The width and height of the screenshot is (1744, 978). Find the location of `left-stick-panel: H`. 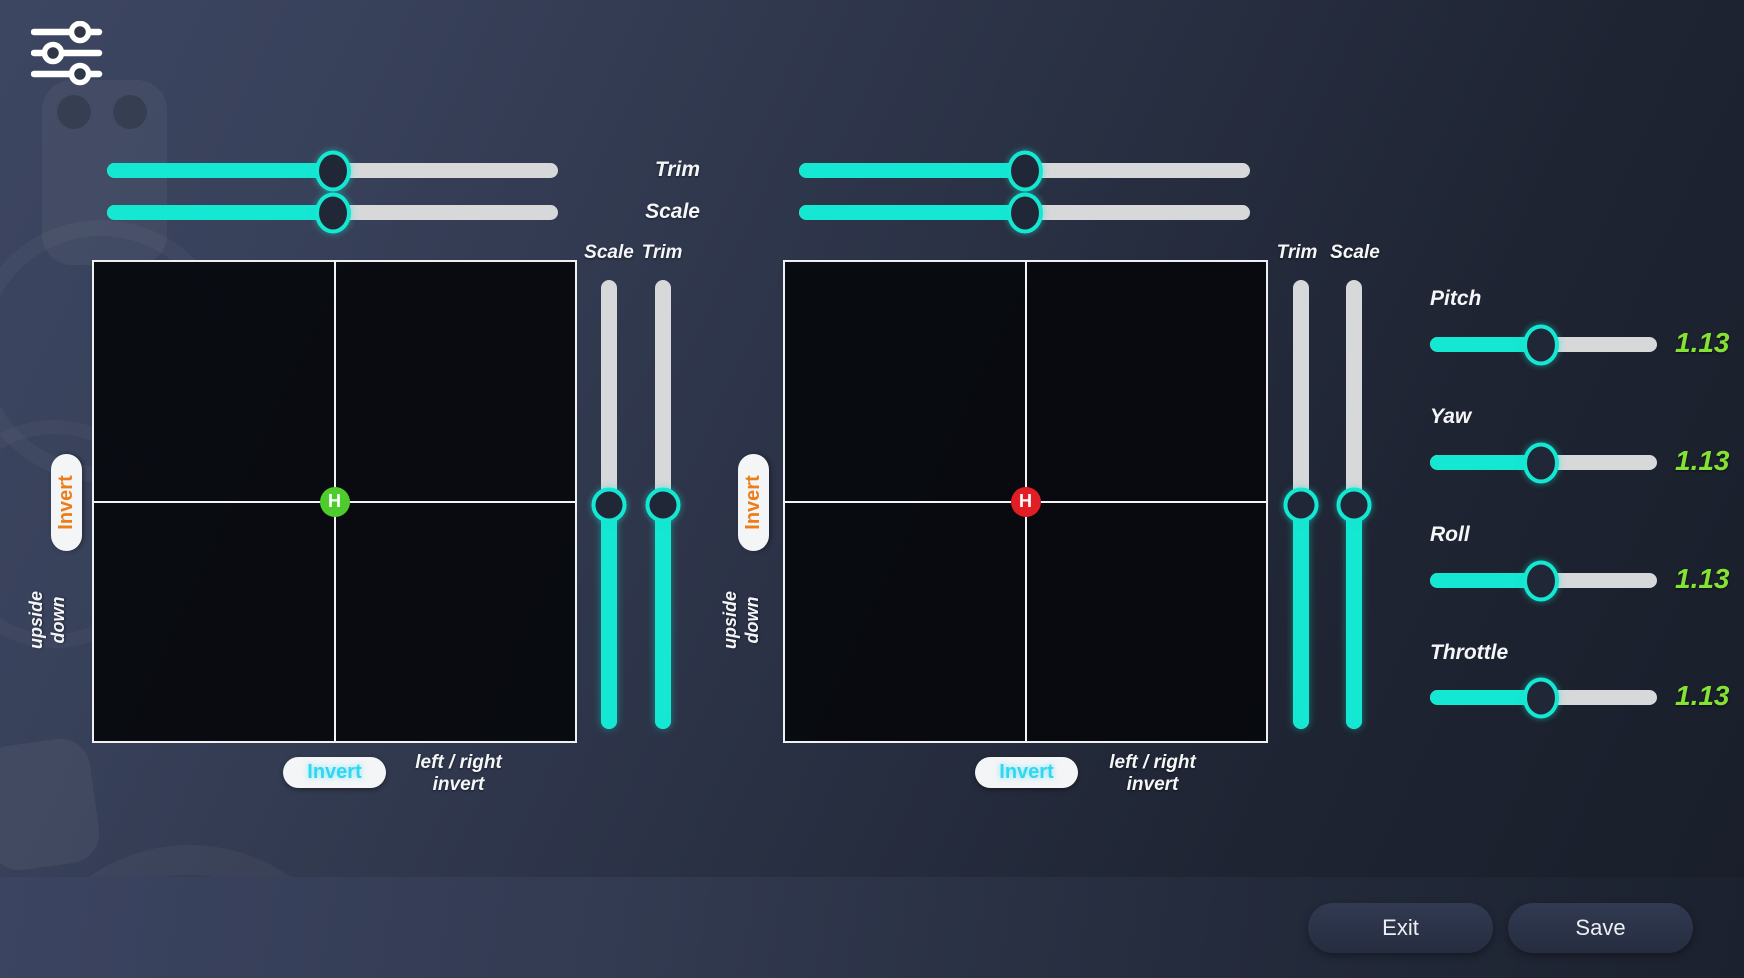

left-stick-panel: H is located at coordinates (334, 501).